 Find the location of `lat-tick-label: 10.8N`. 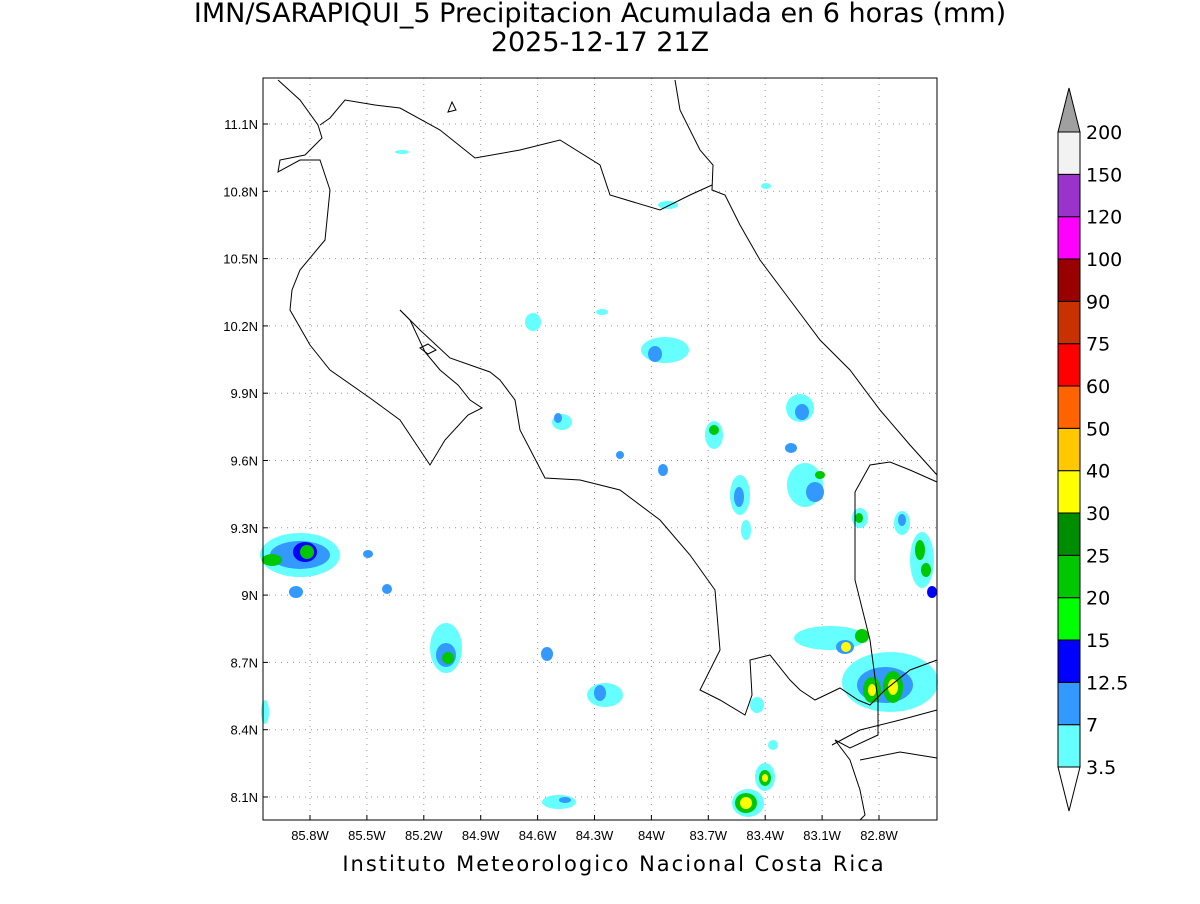

lat-tick-label: 10.8N is located at coordinates (240, 191).